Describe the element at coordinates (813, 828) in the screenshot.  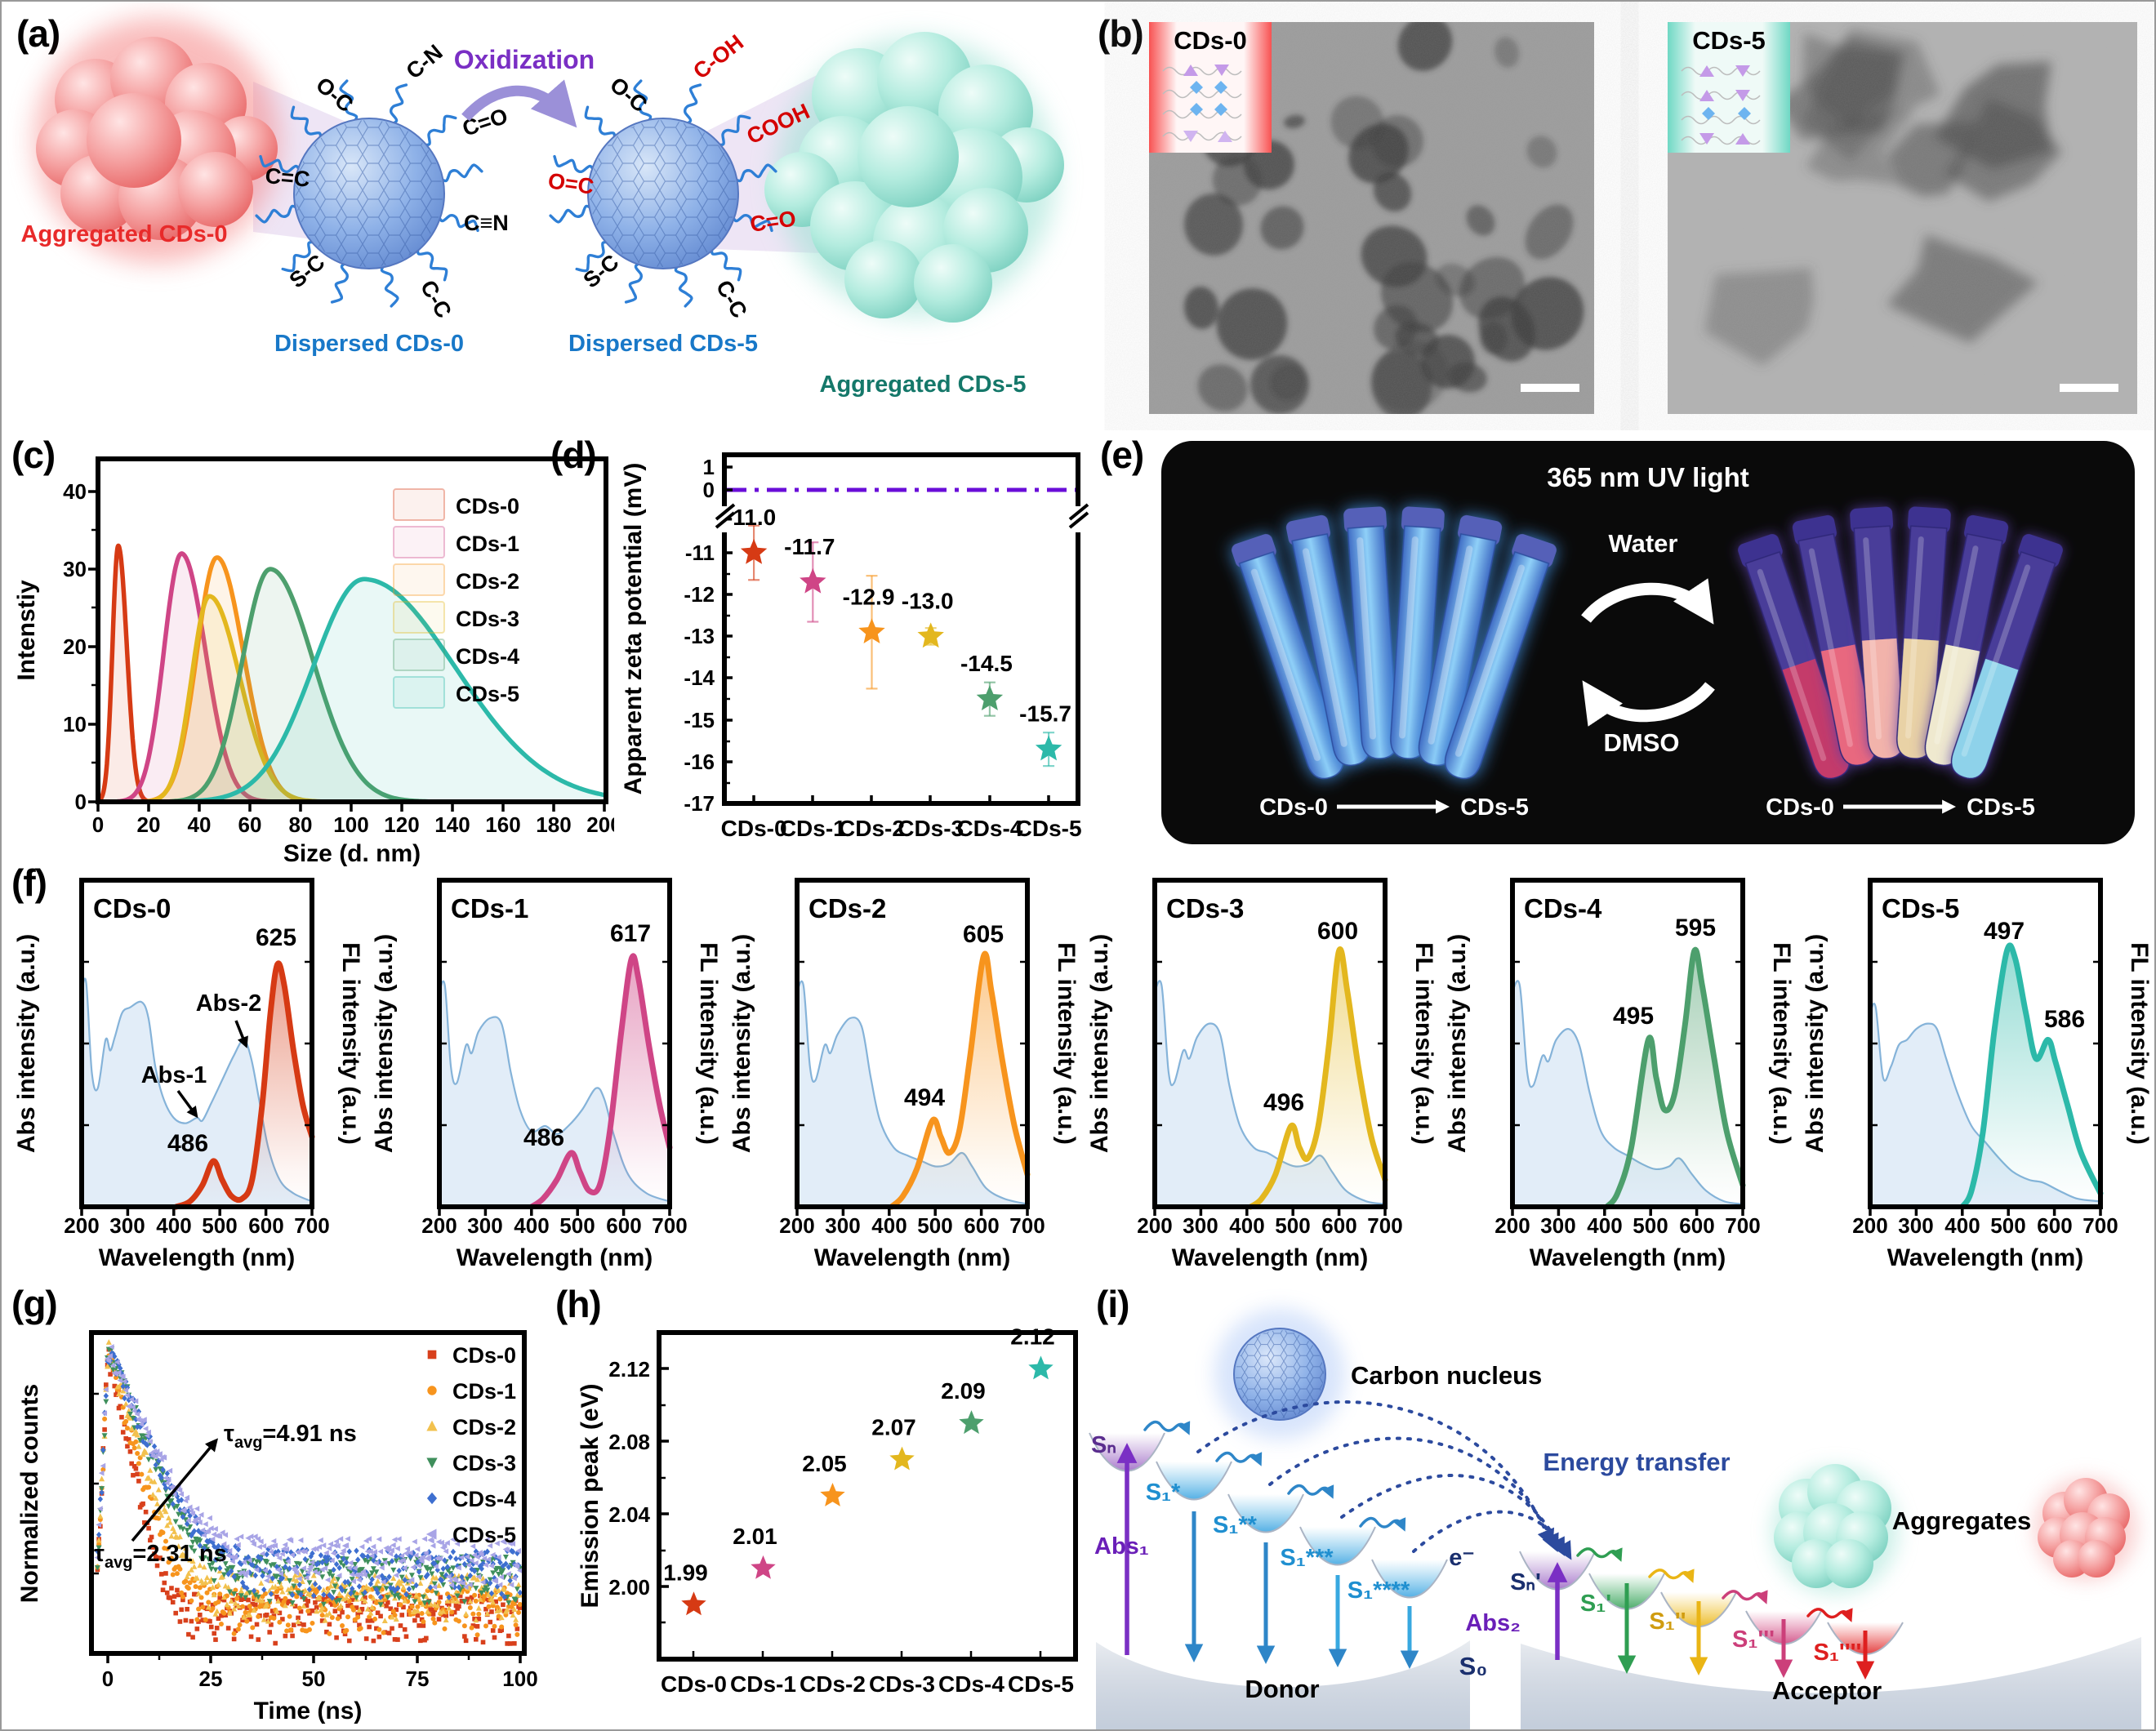
I see `category-label: CDs-1` at that location.